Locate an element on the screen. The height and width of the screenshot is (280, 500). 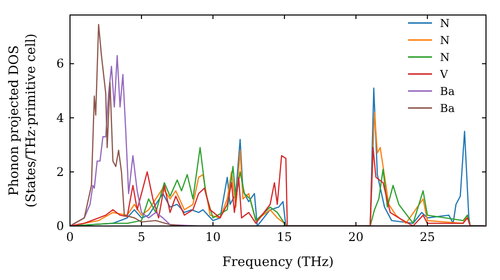
y-tick-label: 2 is located at coordinates (60, 171).